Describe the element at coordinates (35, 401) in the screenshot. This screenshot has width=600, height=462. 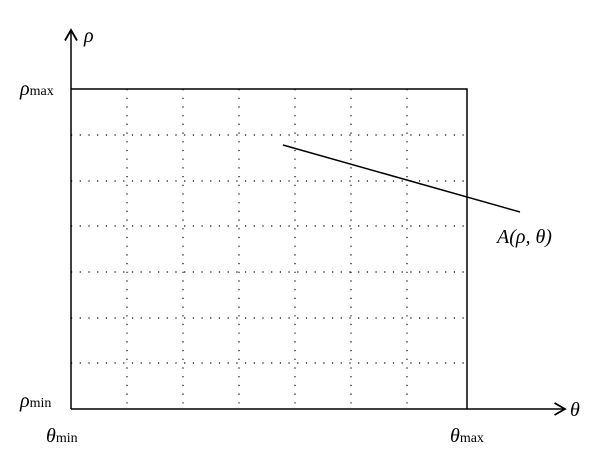
I see `rho-min-label: ρmin` at that location.